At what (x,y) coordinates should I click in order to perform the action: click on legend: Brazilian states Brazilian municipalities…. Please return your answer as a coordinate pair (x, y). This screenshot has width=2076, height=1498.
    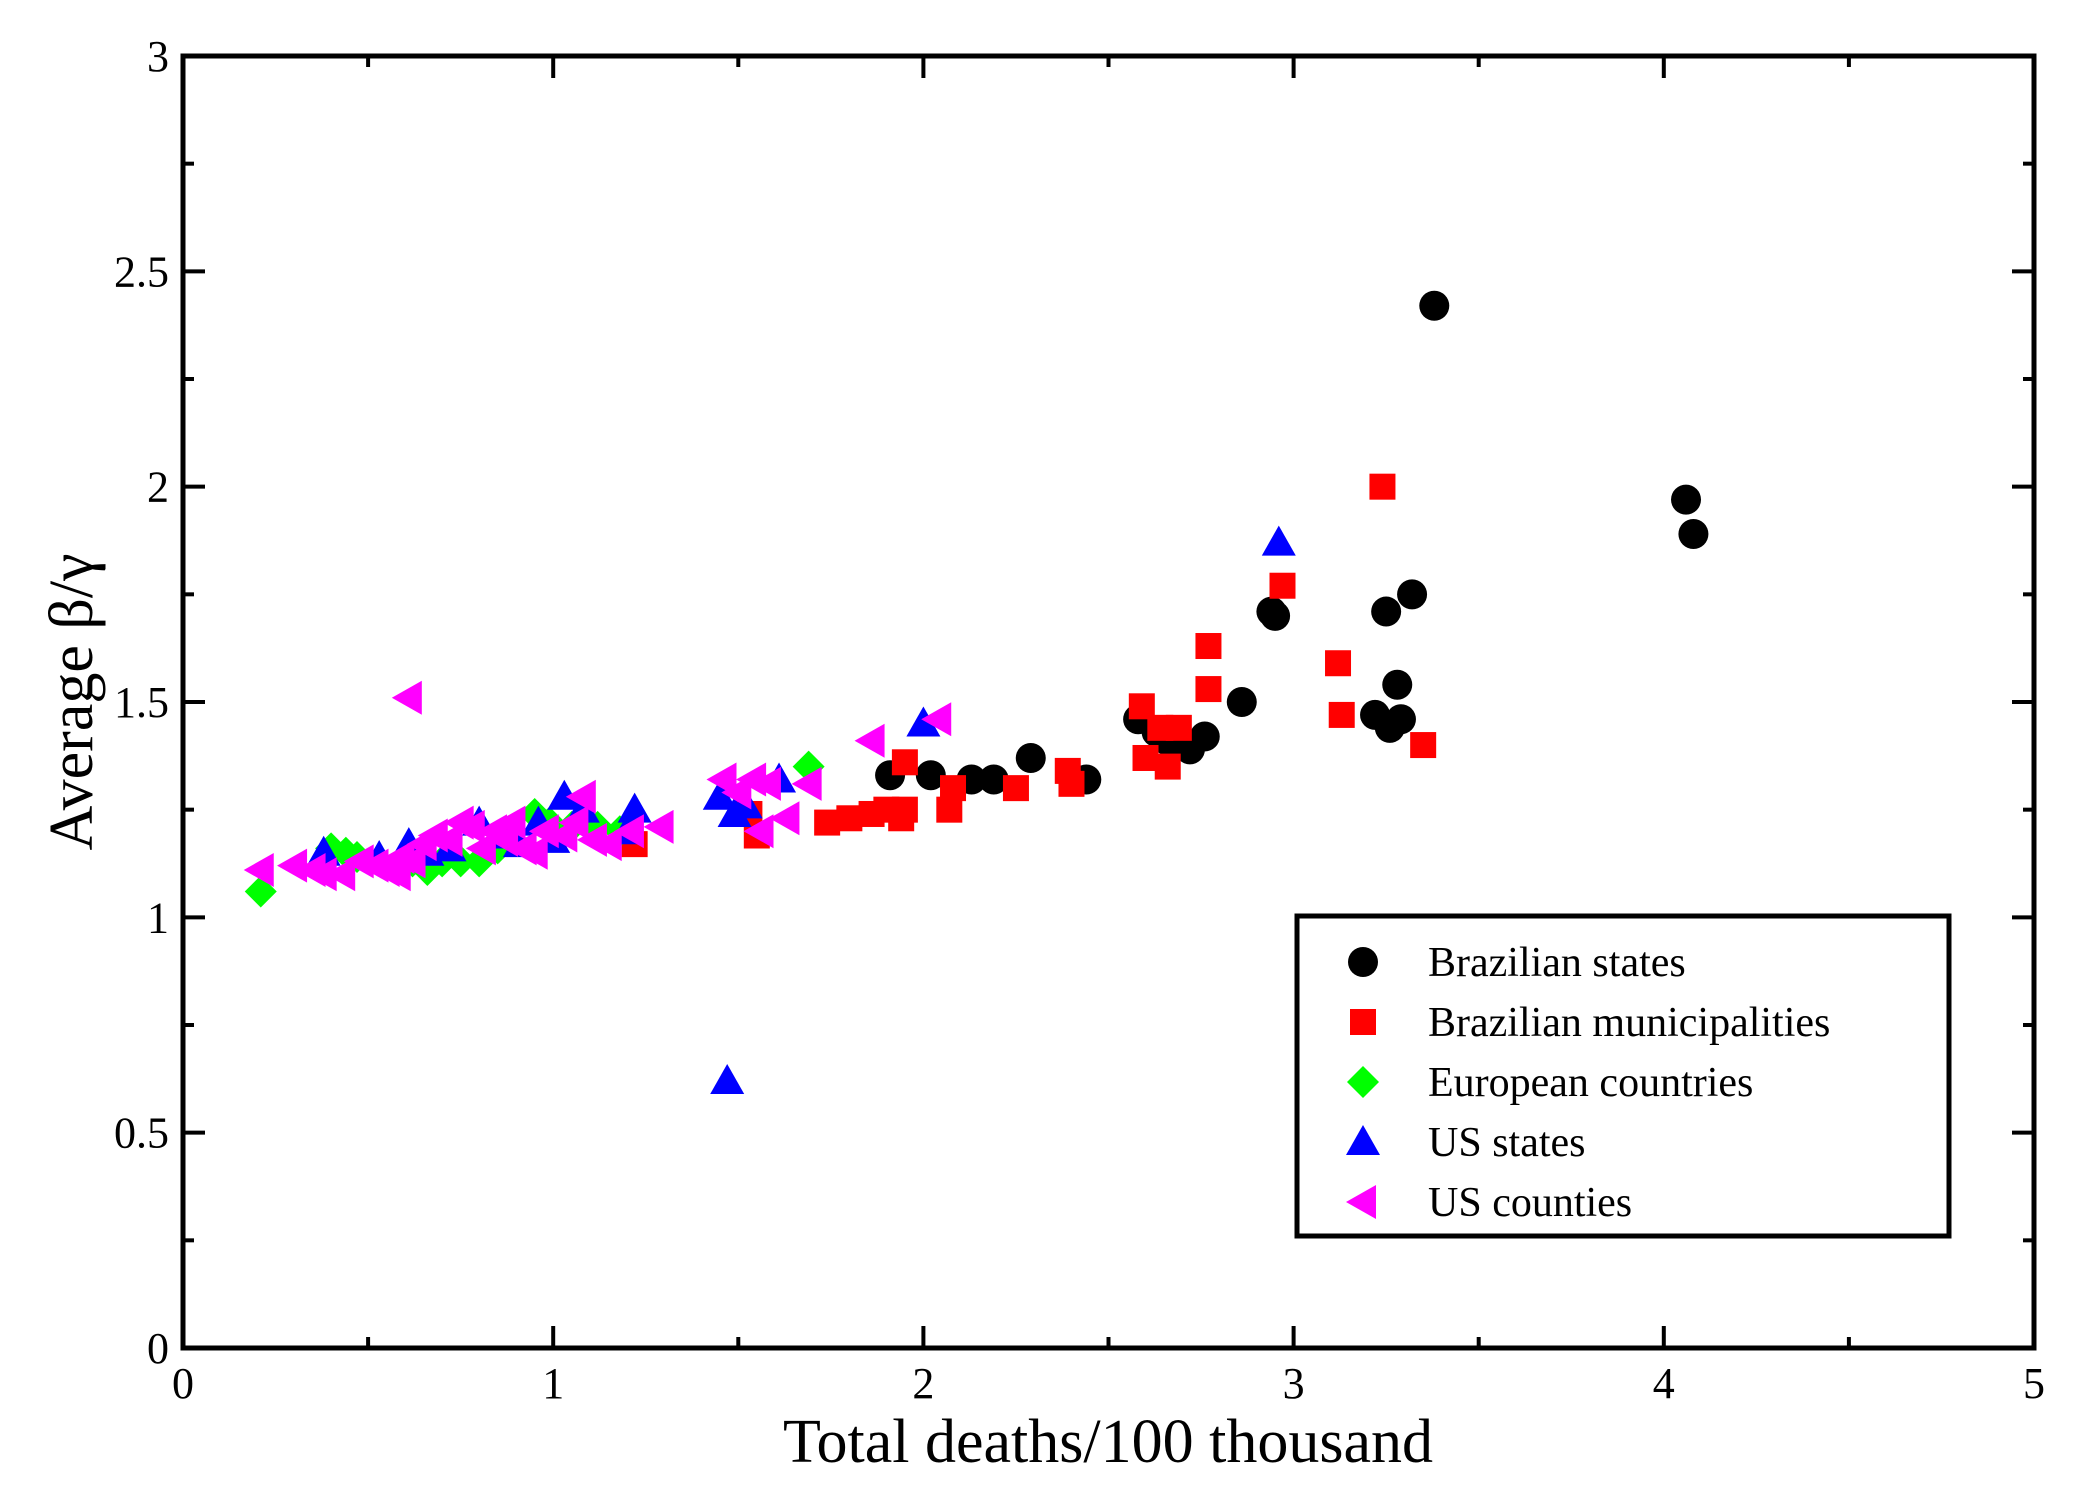
    Looking at the image, I should click on (1623, 1076).